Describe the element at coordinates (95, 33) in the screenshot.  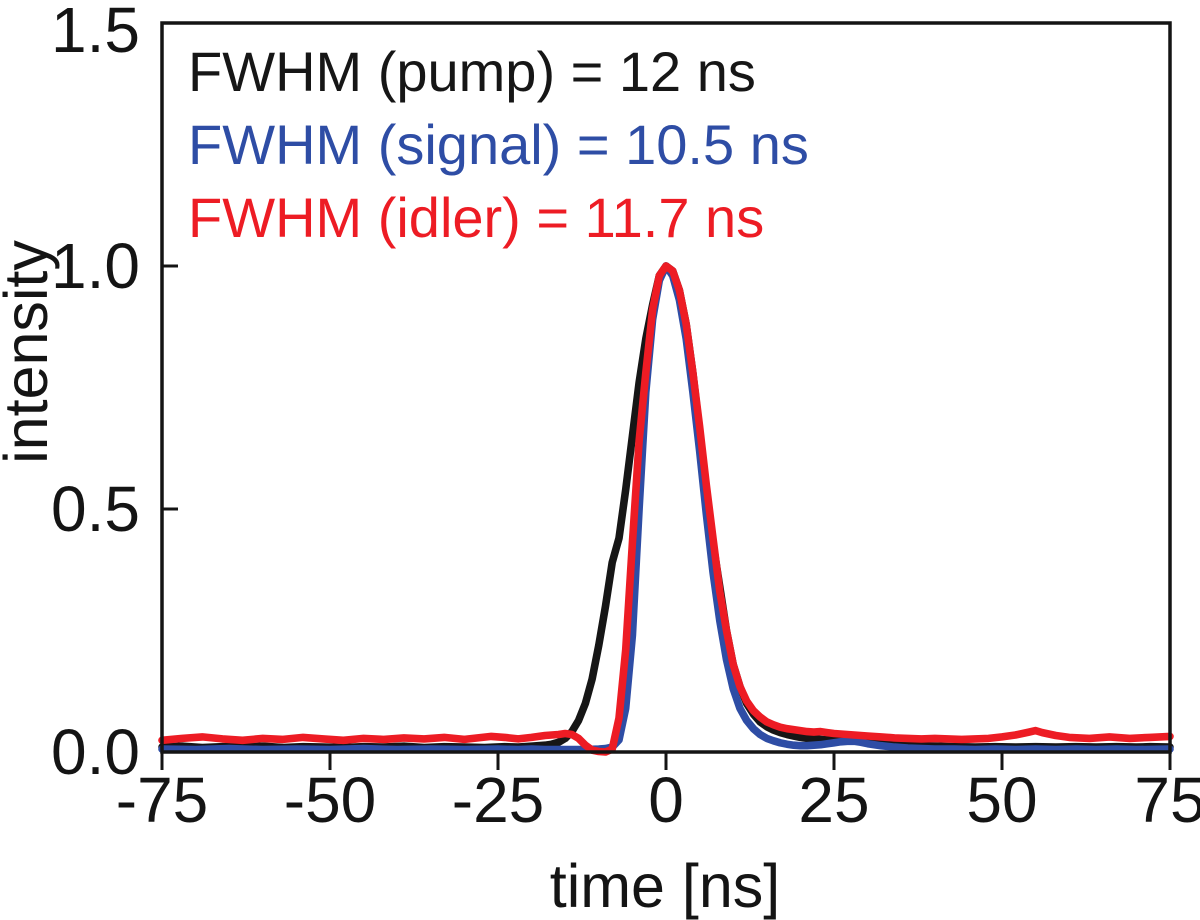
I see `y-tick-label-1.5: 1.5` at that location.